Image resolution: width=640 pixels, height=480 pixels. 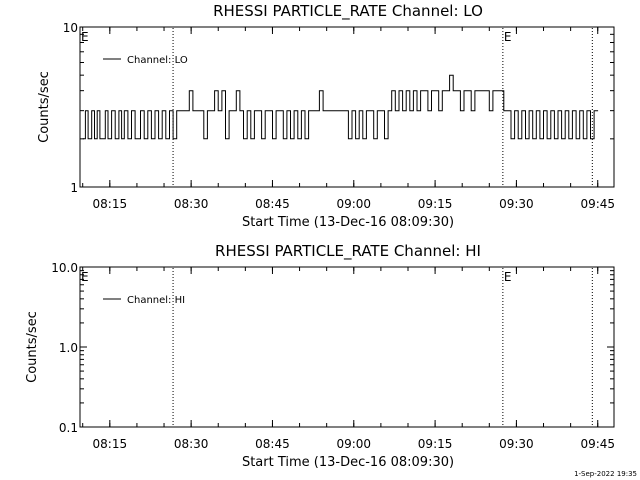 What do you see at coordinates (68, 348) in the screenshot?
I see `y-tick-label: 1.0` at bounding box center [68, 348].